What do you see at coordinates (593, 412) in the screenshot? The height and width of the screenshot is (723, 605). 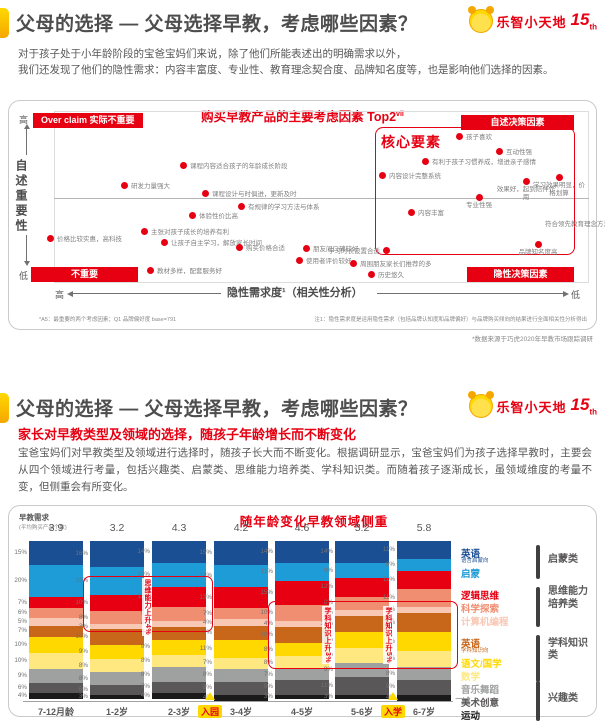 I see `anniversary-suffix: th` at bounding box center [593, 412].